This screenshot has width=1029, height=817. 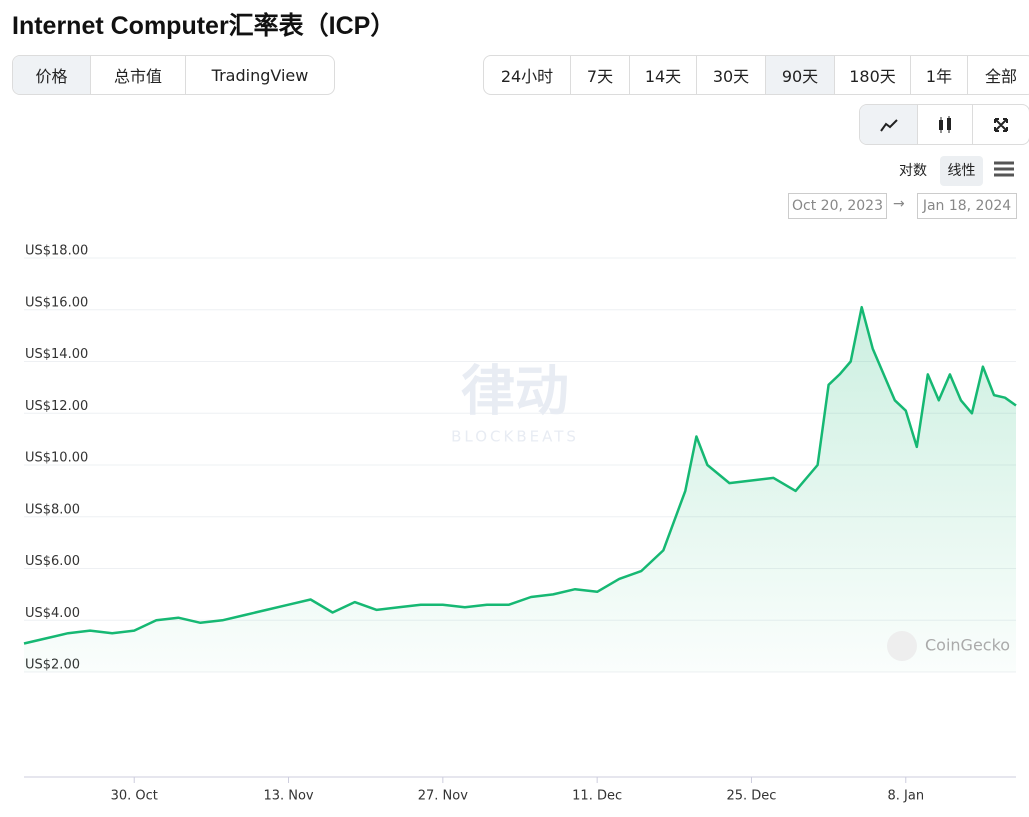 What do you see at coordinates (52, 509) in the screenshot?
I see `y-tick-label: US$8.00` at bounding box center [52, 509].